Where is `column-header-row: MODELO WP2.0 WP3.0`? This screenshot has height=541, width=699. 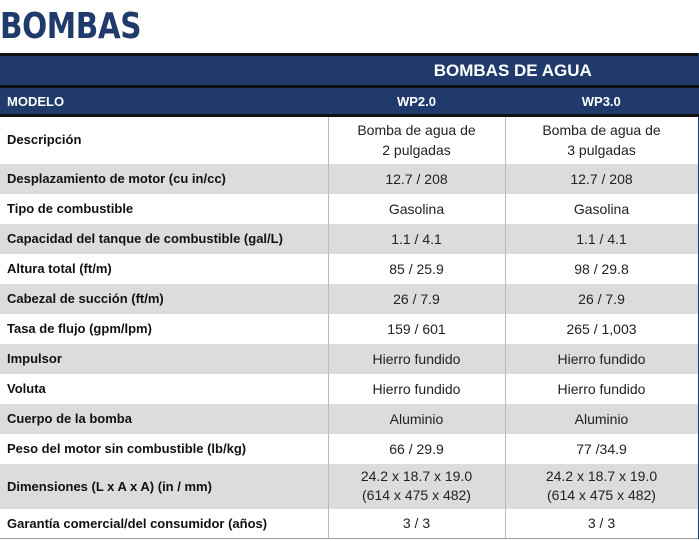
column-header-row: MODELO WP2.0 WP3.0 is located at coordinates (349, 101).